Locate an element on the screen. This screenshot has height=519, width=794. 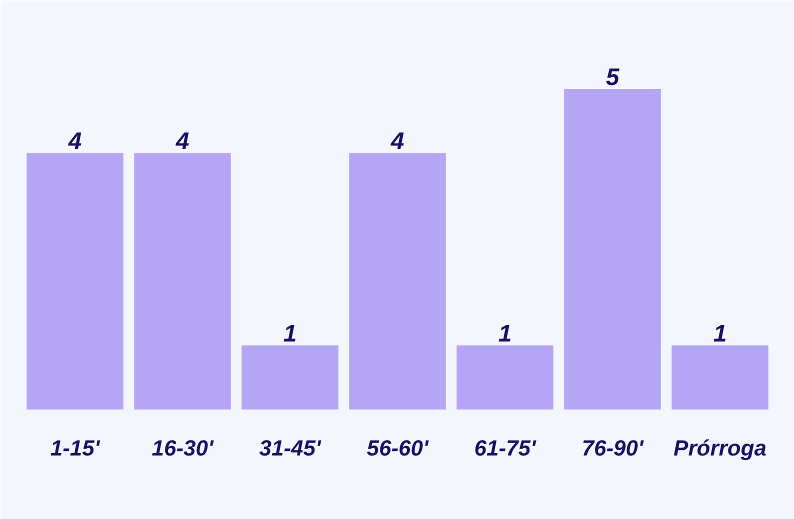
x-tick-label: 56-60' is located at coordinates (398, 448).